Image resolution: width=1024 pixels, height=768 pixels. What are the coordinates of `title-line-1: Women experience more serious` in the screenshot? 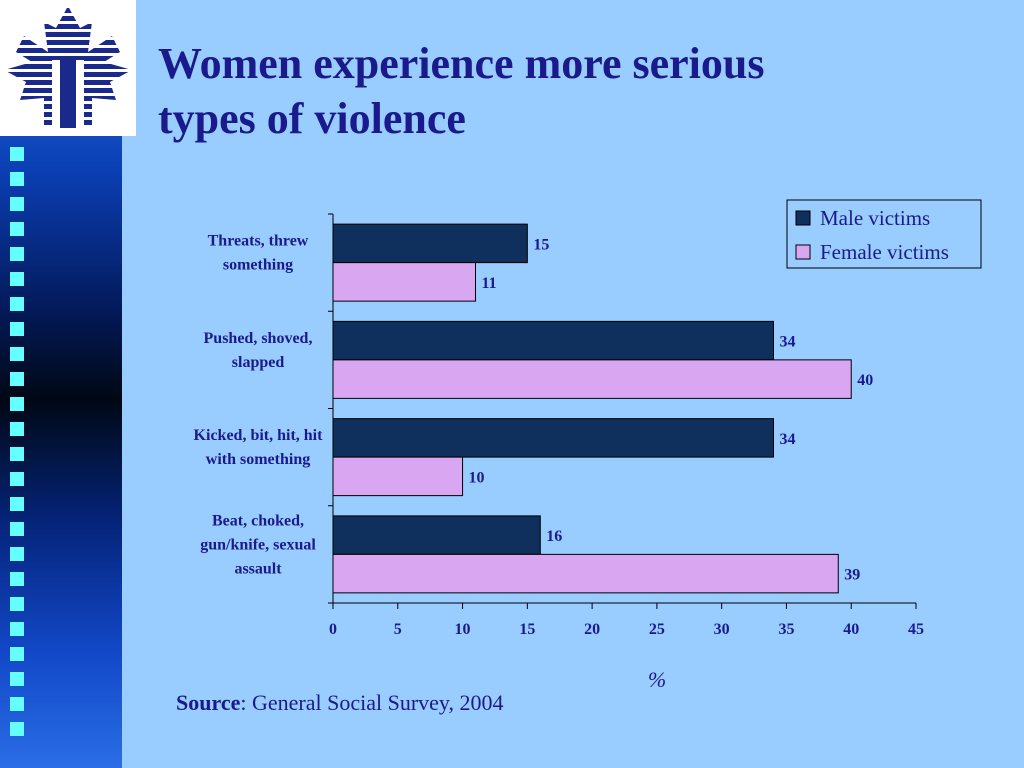 It's located at (461, 63).